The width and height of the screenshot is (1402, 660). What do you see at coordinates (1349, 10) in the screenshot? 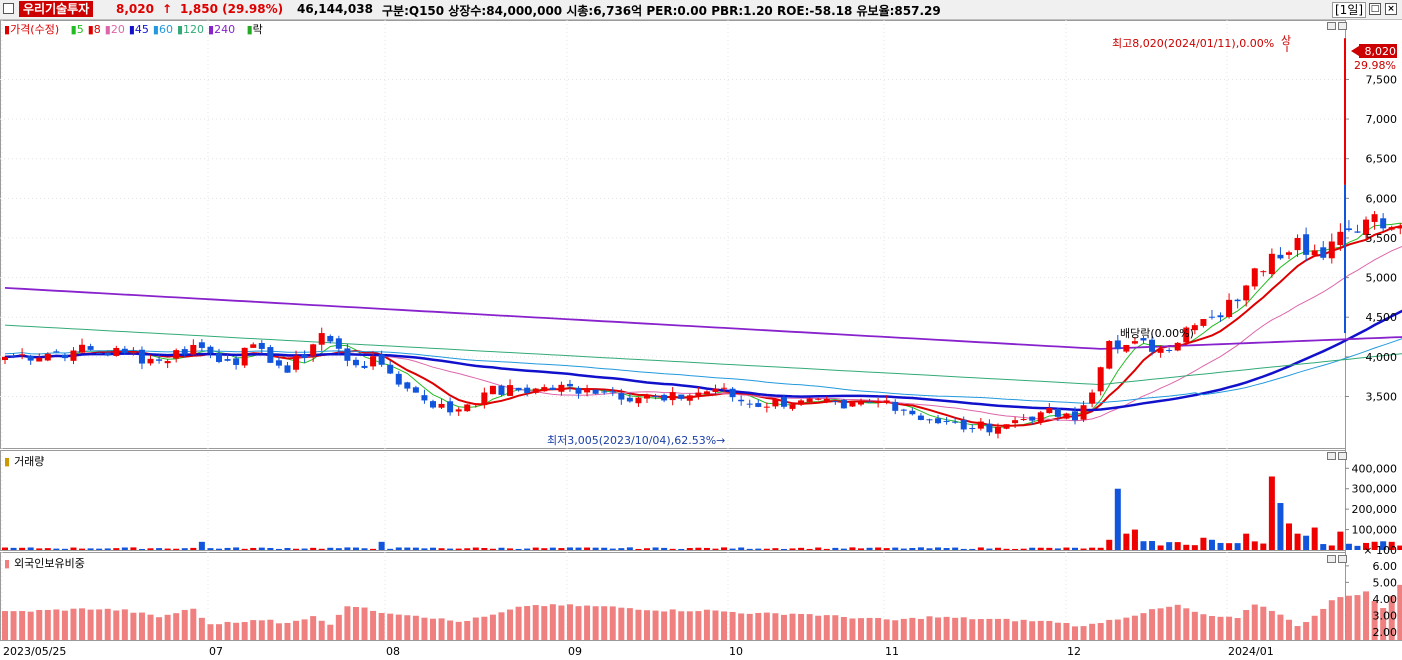
I see `period-button: [1일]` at bounding box center [1349, 10].